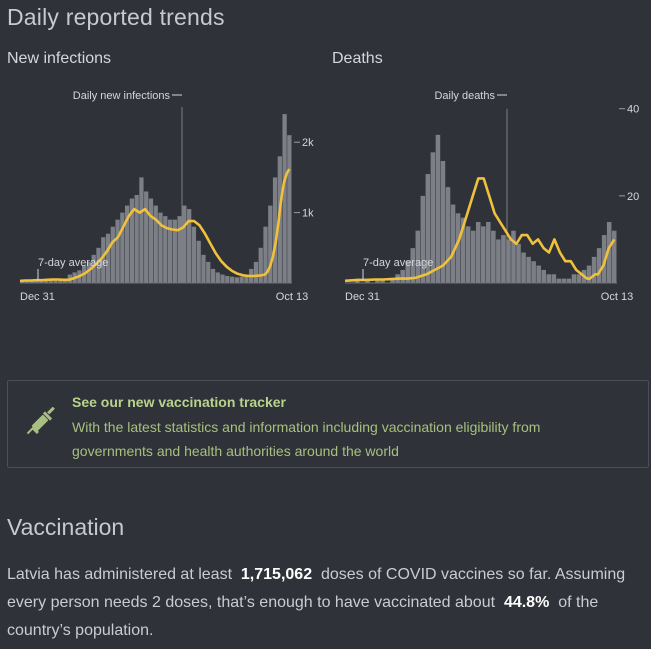 This screenshot has width=651, height=649. I want to click on vaccination-text-after: of the country’s population., so click(303, 616).